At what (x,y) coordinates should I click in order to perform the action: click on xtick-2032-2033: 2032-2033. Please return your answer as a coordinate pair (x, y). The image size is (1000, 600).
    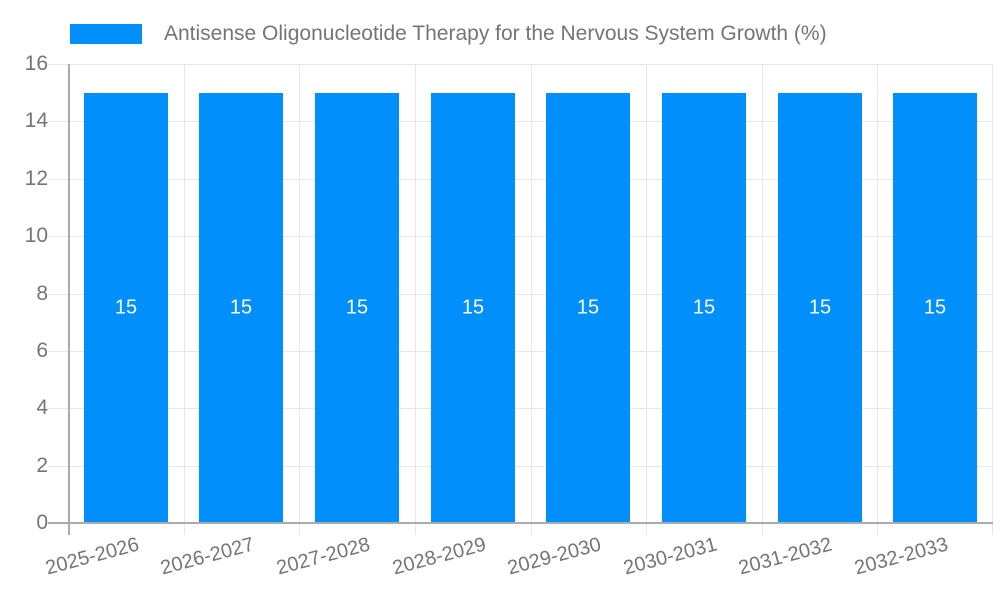
    Looking at the image, I should click on (901, 556).